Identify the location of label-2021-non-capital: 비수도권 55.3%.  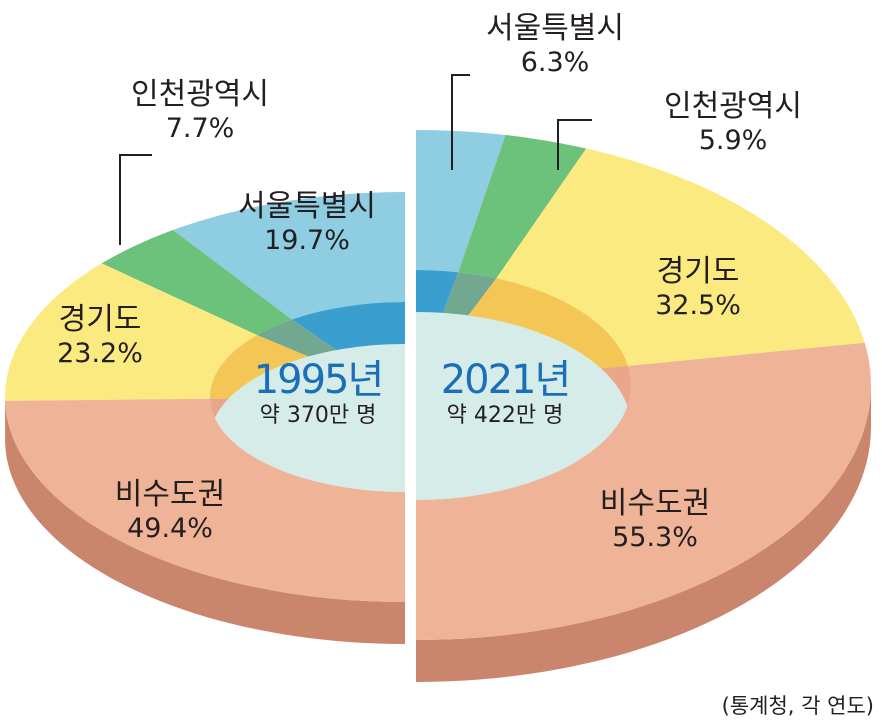
(655, 520).